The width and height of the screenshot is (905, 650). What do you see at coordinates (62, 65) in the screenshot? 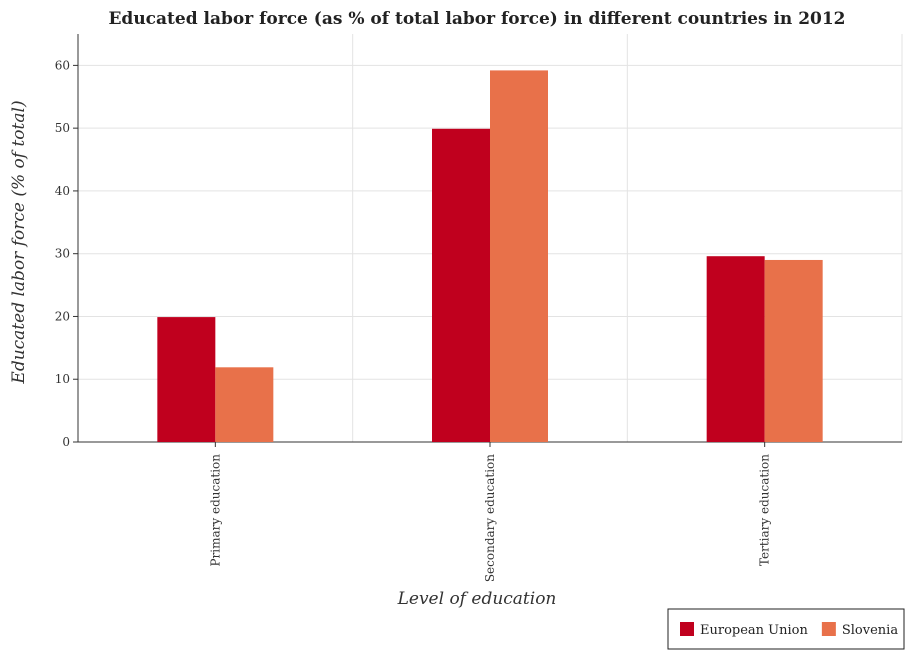
I see `y-tick-label: 60` at bounding box center [62, 65].